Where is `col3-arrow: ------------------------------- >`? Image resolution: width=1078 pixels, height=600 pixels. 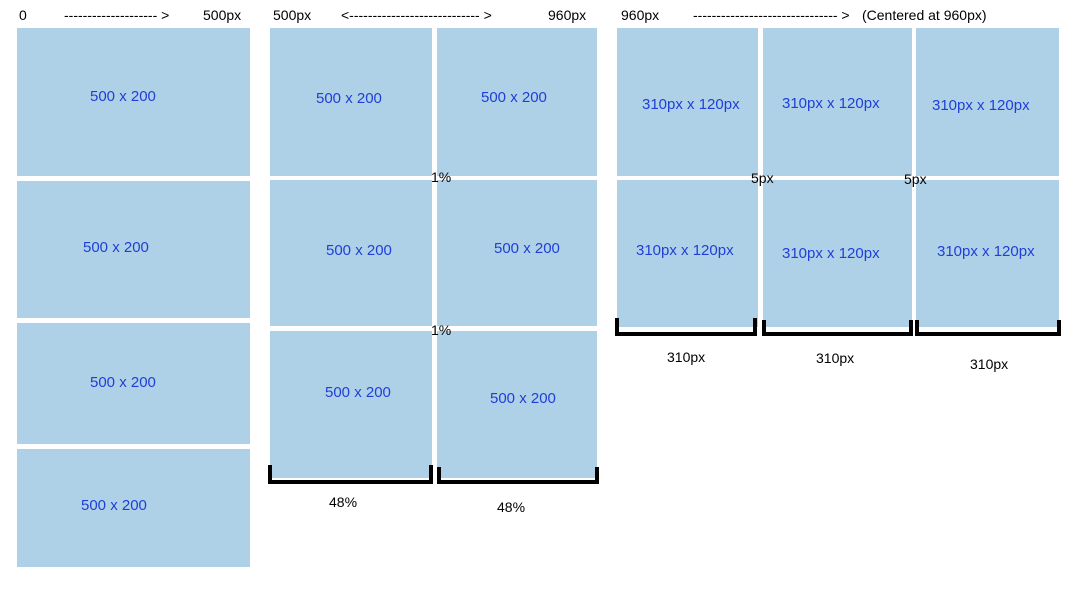
col3-arrow: ------------------------------- > is located at coordinates (771, 15).